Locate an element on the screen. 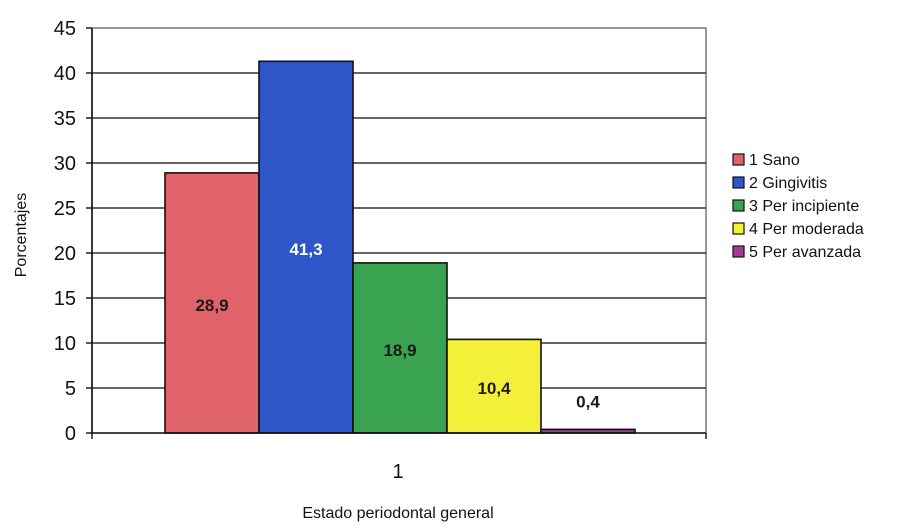 The height and width of the screenshot is (528, 902). y-tick-label: 35 is located at coordinates (65, 119).